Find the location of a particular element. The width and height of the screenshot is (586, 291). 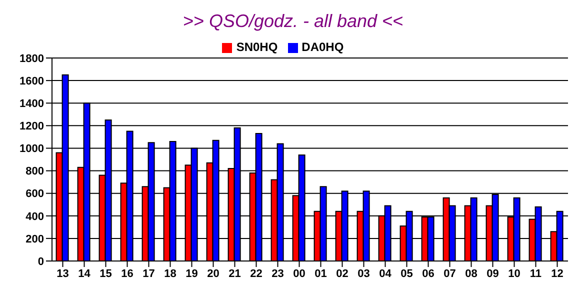

y-tick-label: 200 is located at coordinates (35, 239).